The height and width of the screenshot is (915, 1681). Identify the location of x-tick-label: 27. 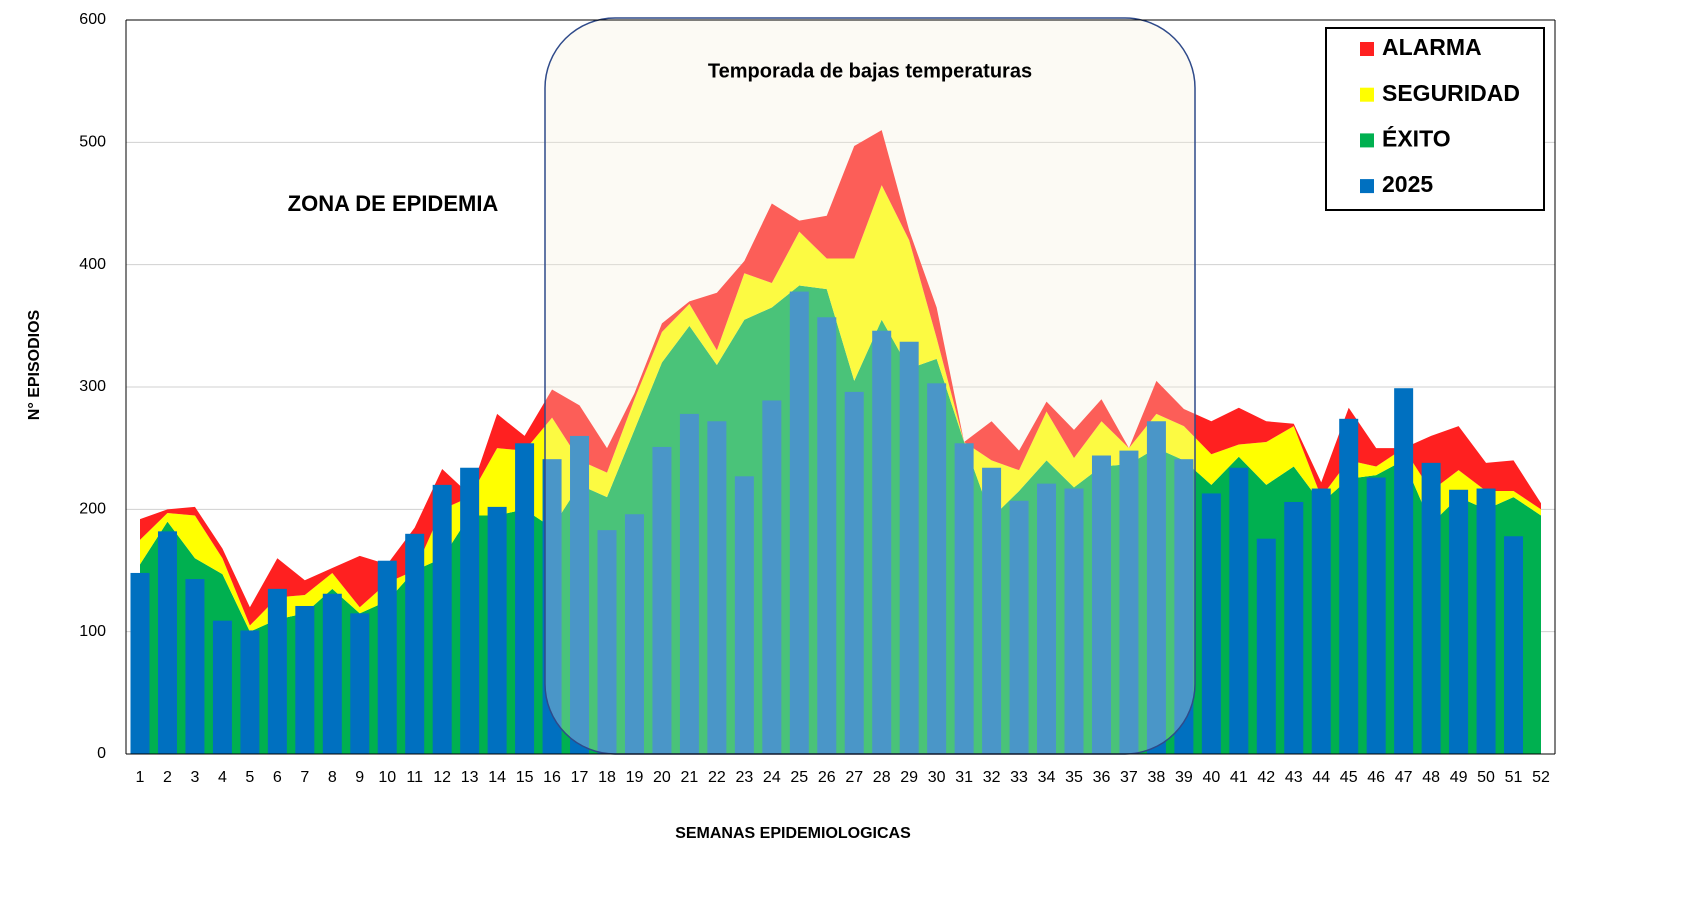
(854, 777).